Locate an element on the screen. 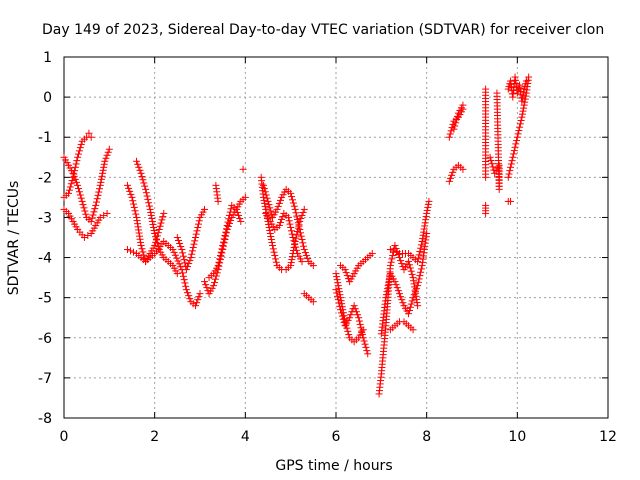 The height and width of the screenshot is (480, 640). x-tick-label: 12 is located at coordinates (608, 437).